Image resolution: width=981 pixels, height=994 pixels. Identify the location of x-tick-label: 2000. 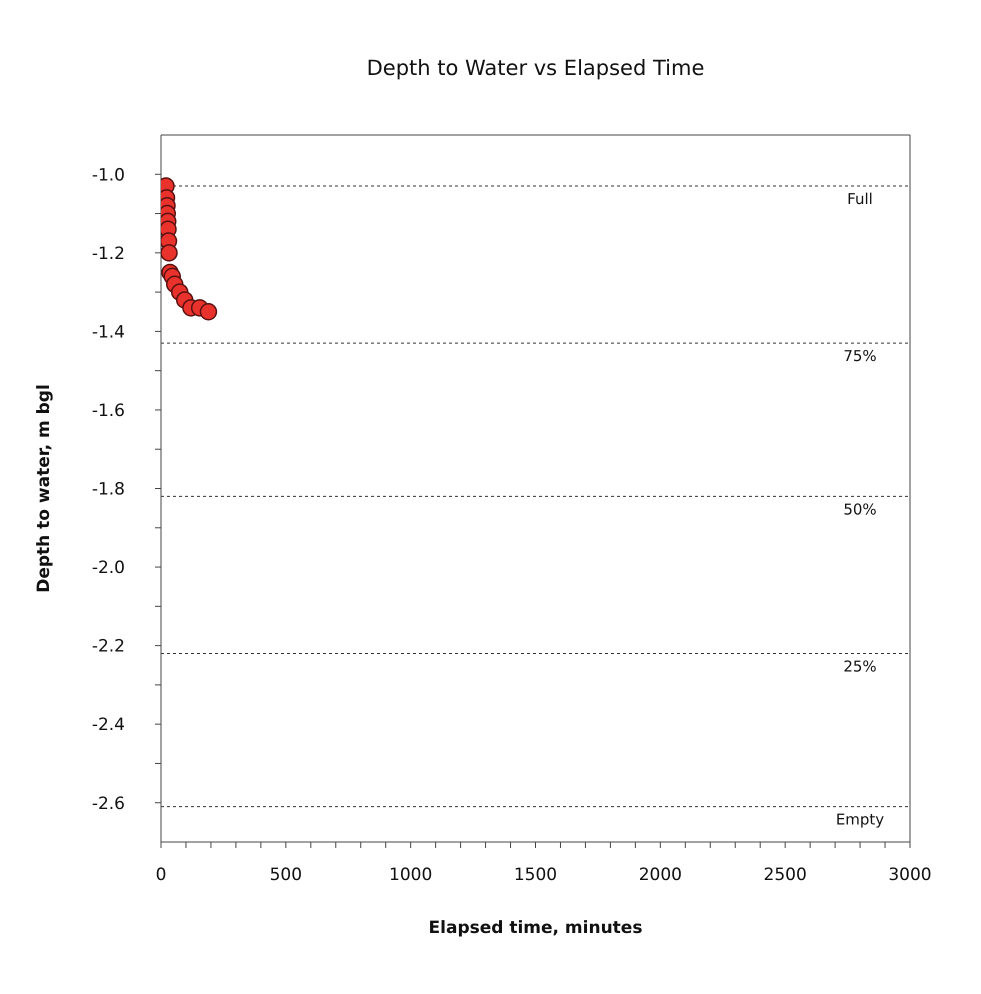
(660, 875).